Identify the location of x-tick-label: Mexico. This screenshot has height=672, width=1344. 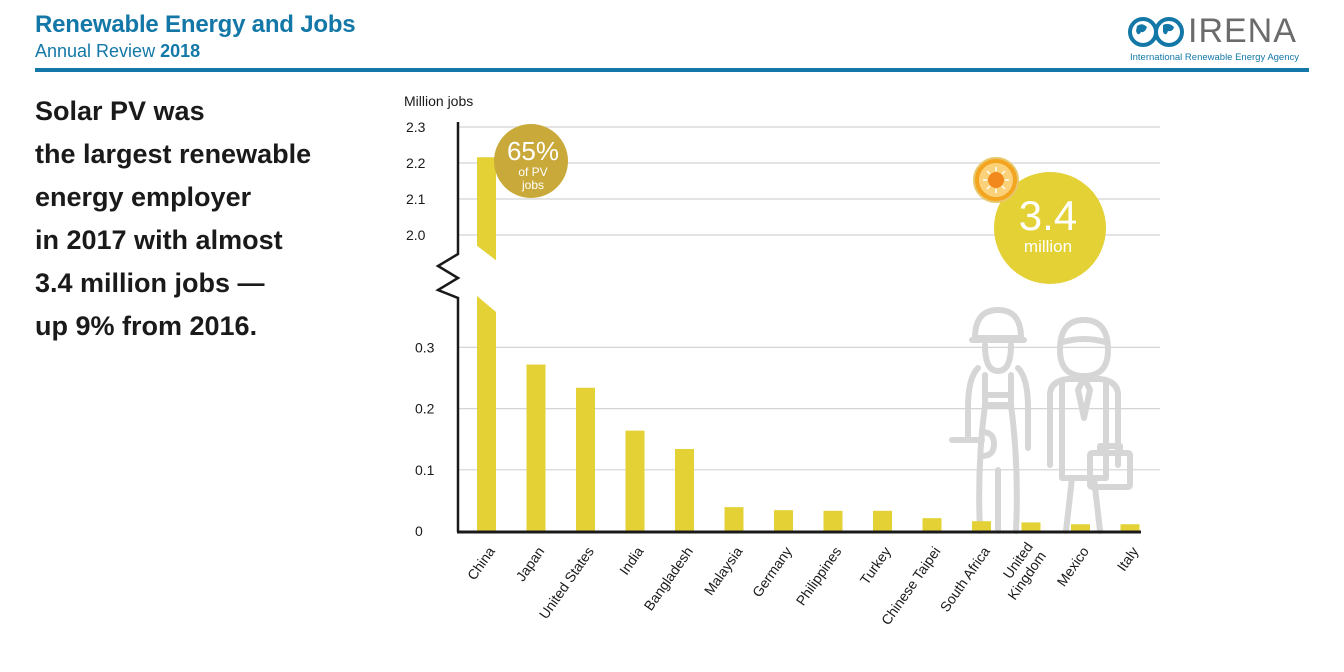
(1072, 567).